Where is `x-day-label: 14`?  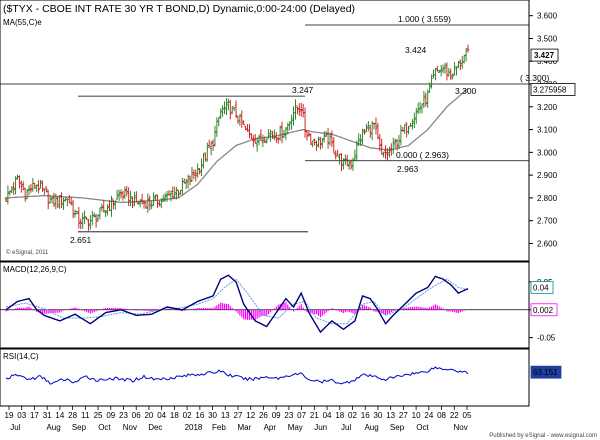
x-day-label: 14 is located at coordinates (59, 415).